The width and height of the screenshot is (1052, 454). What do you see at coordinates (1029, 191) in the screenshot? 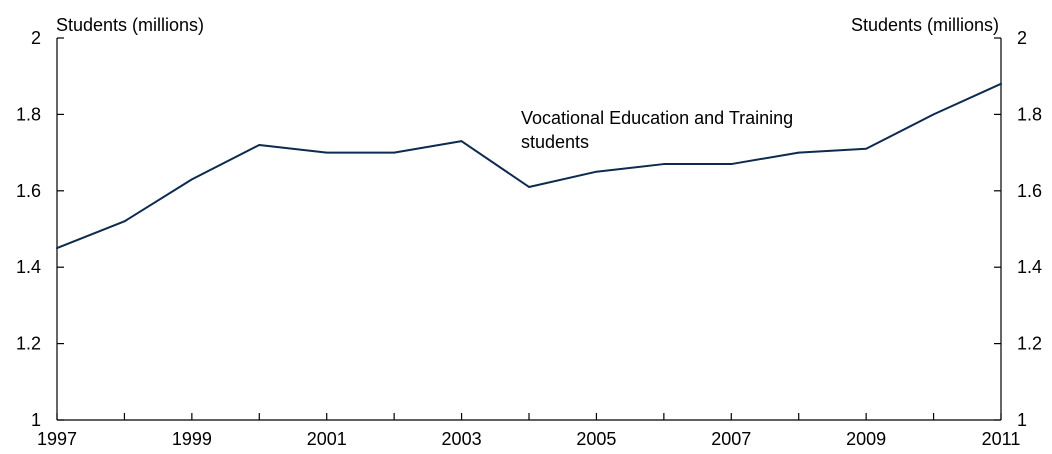
I see `right-y-tick-label: 1.6` at bounding box center [1029, 191].